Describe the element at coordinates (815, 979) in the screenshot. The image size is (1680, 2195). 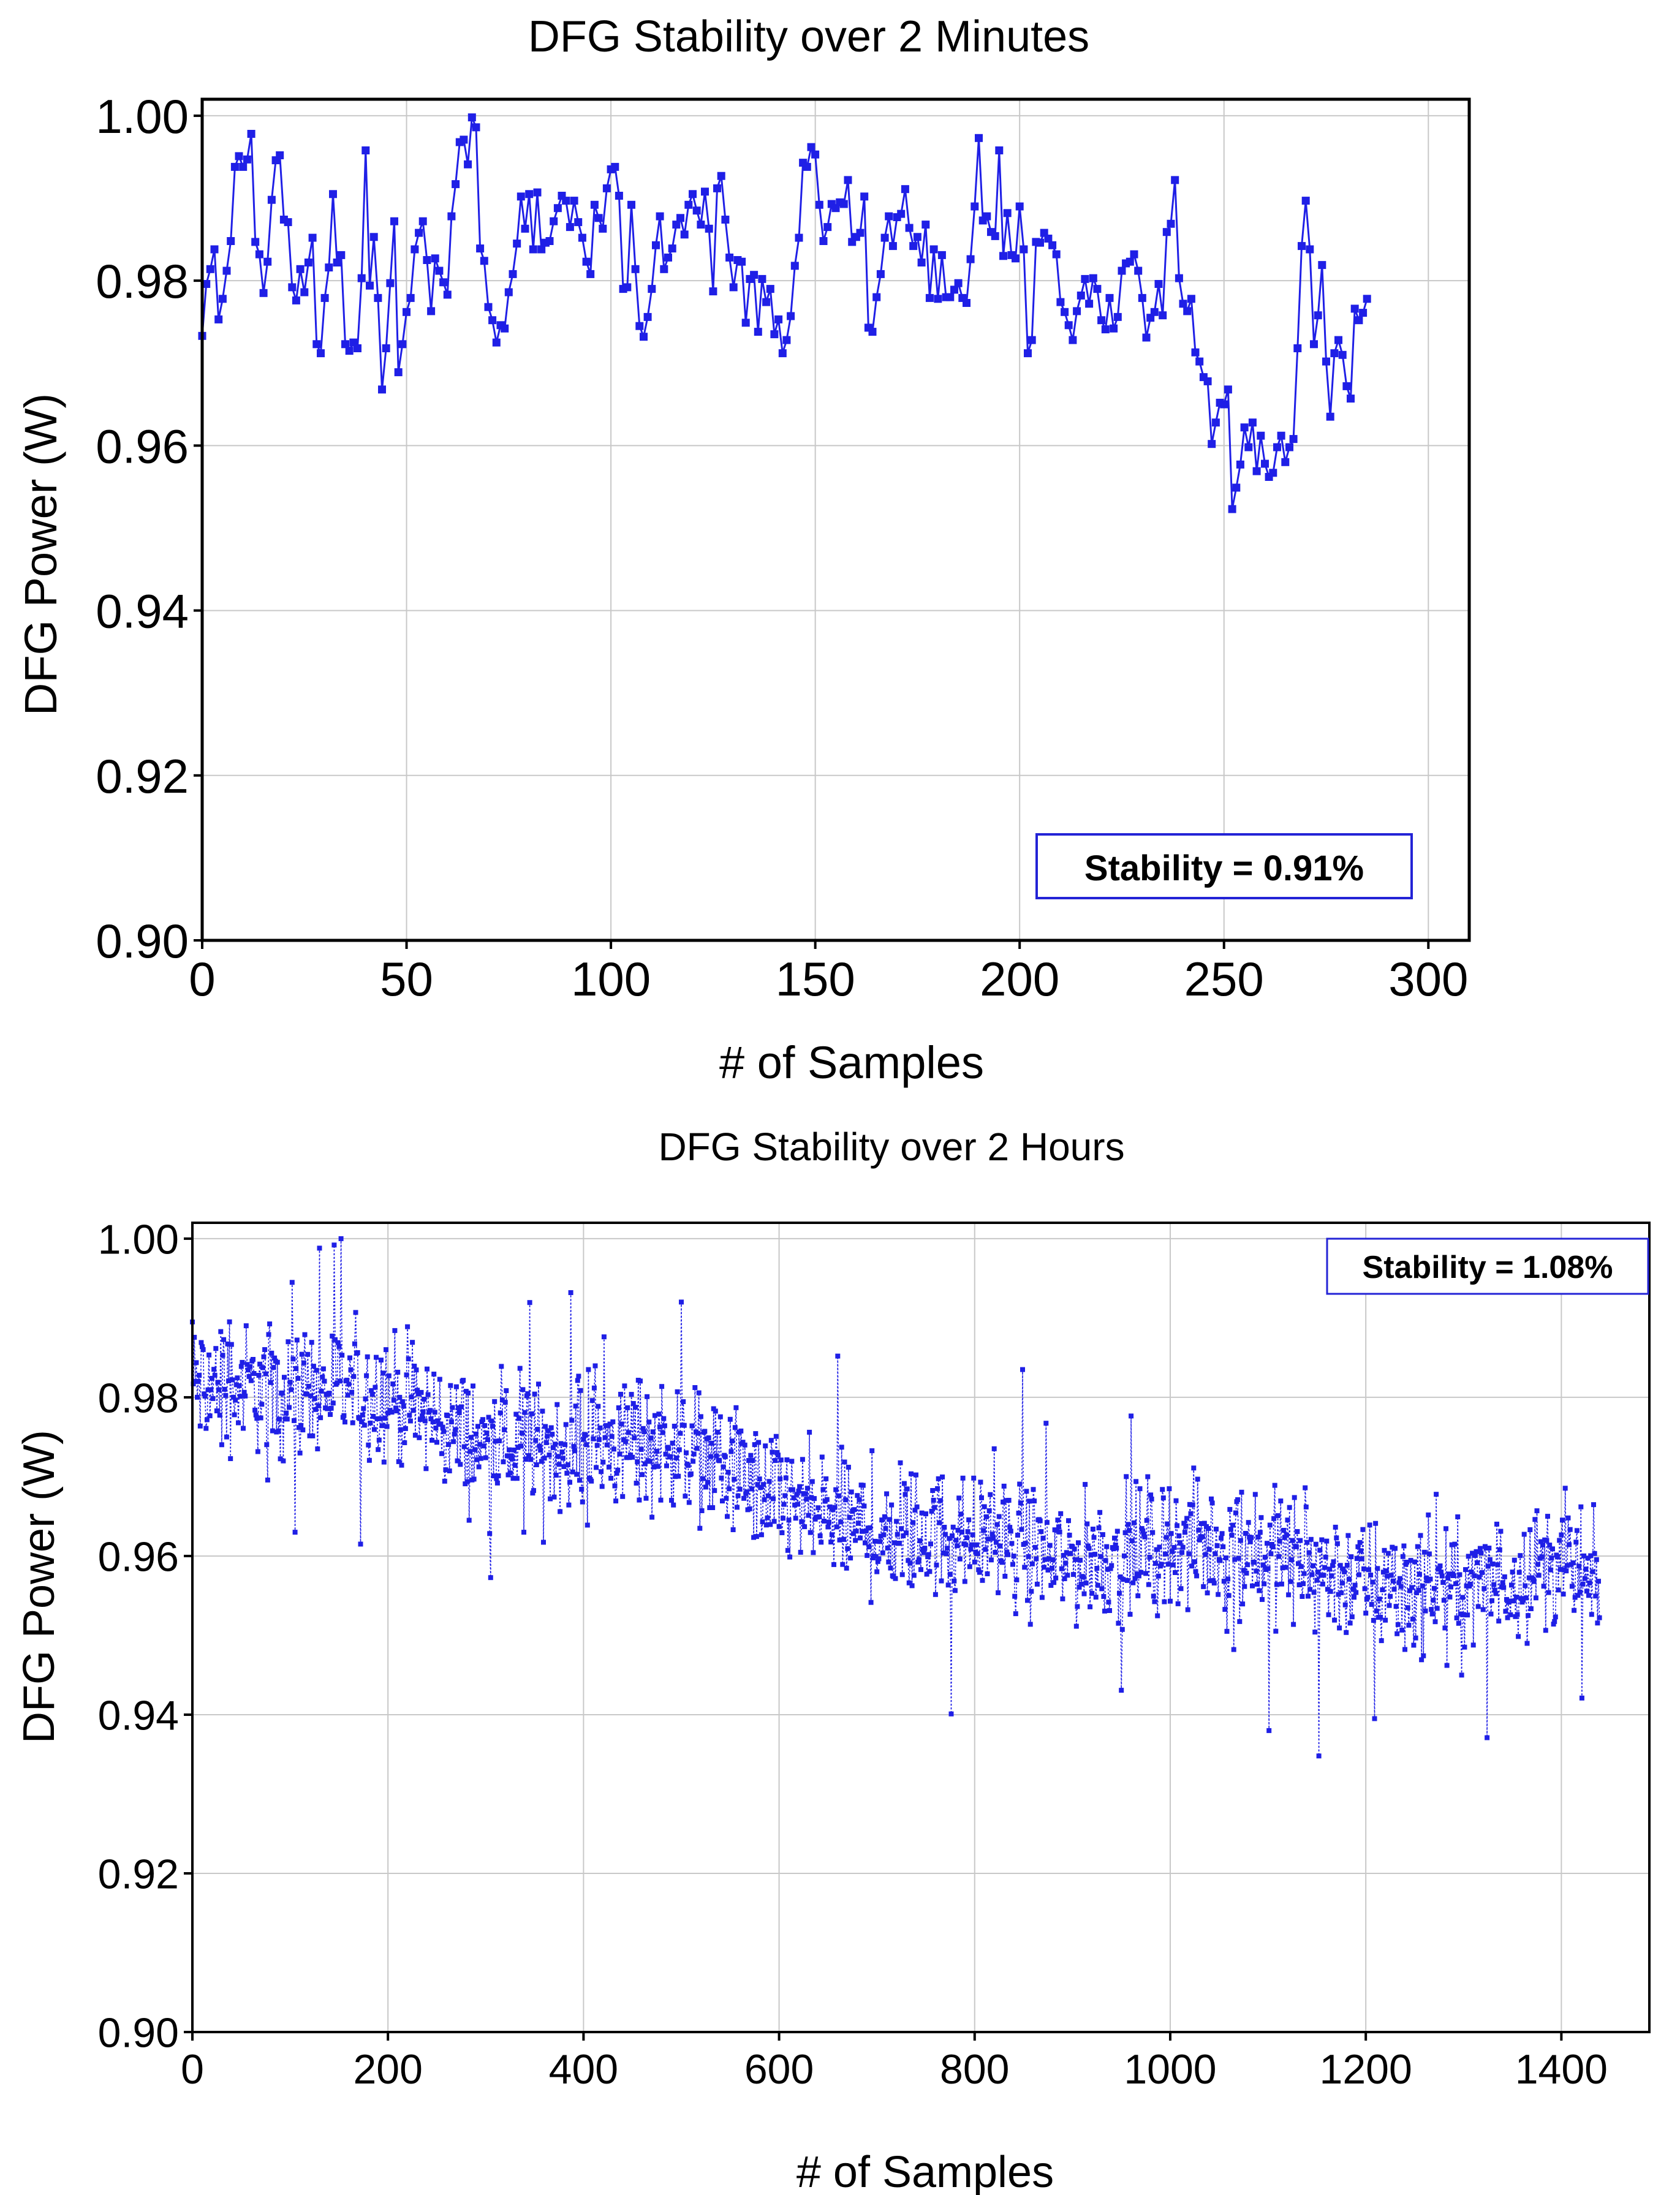
I see `x-tick-label: 150` at that location.